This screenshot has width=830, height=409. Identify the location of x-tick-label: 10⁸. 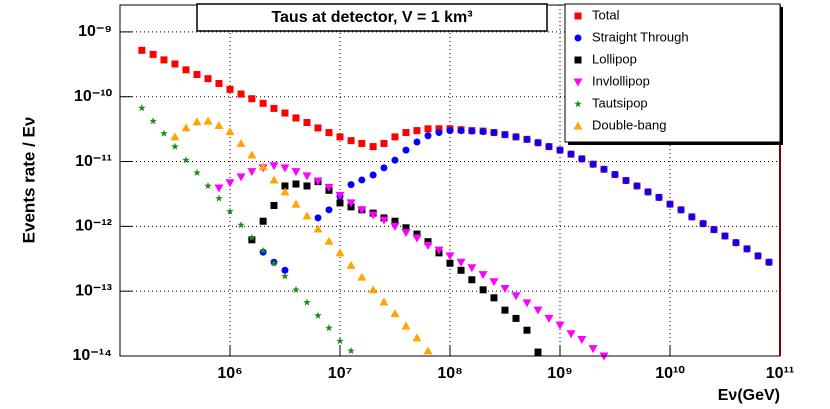
(449, 373).